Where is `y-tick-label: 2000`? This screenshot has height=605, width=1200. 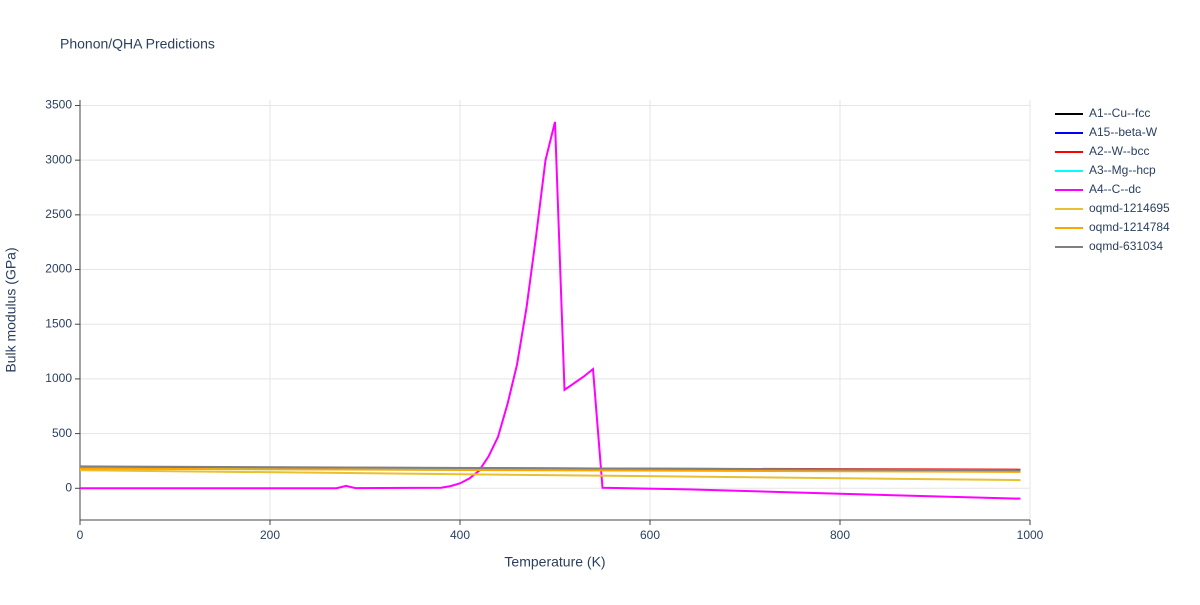
y-tick-label: 2000 is located at coordinates (58, 269).